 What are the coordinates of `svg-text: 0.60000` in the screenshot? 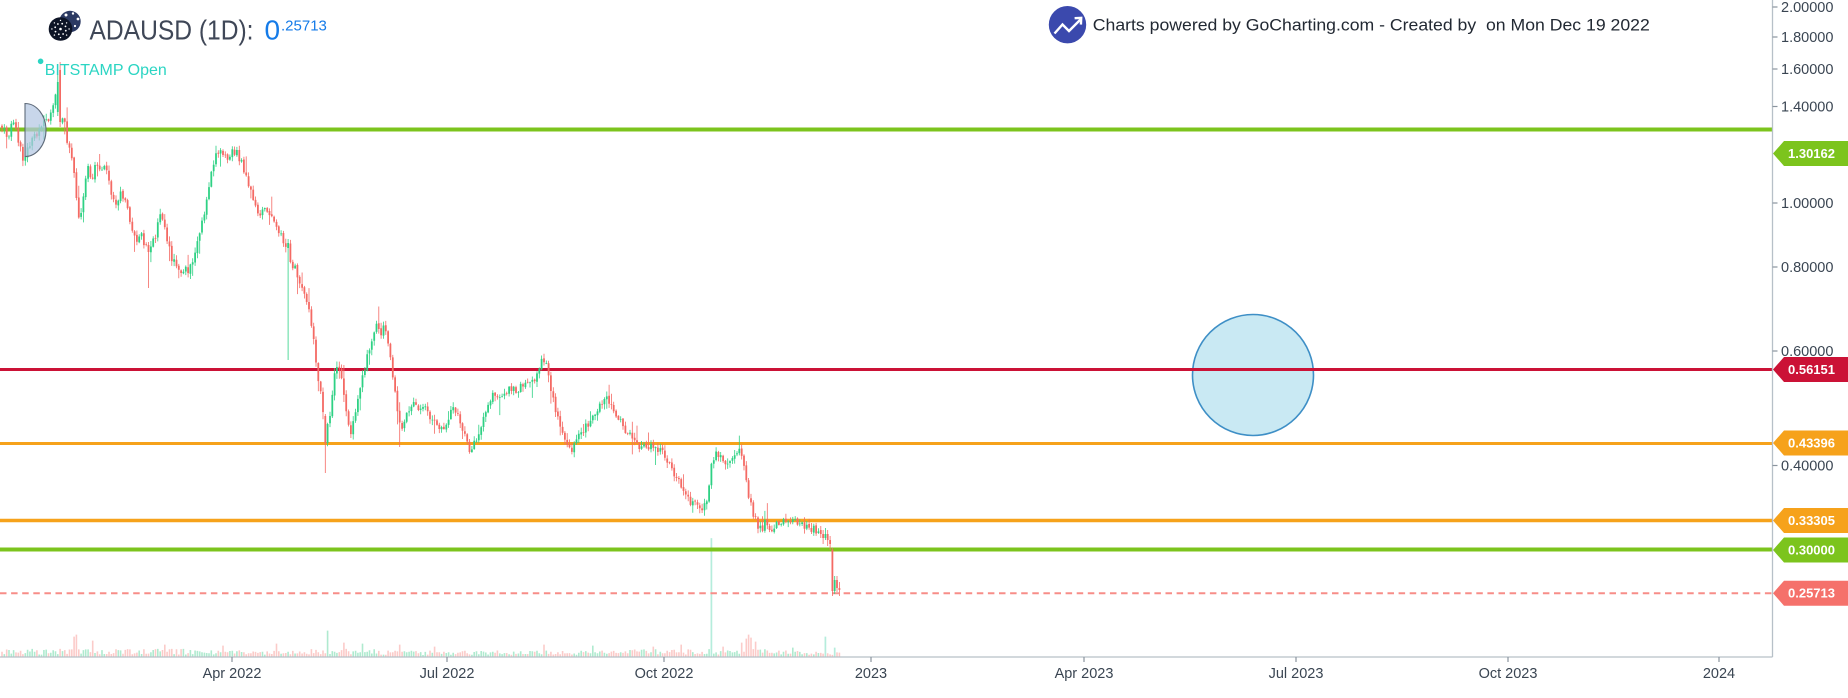 It's located at (1807, 352).